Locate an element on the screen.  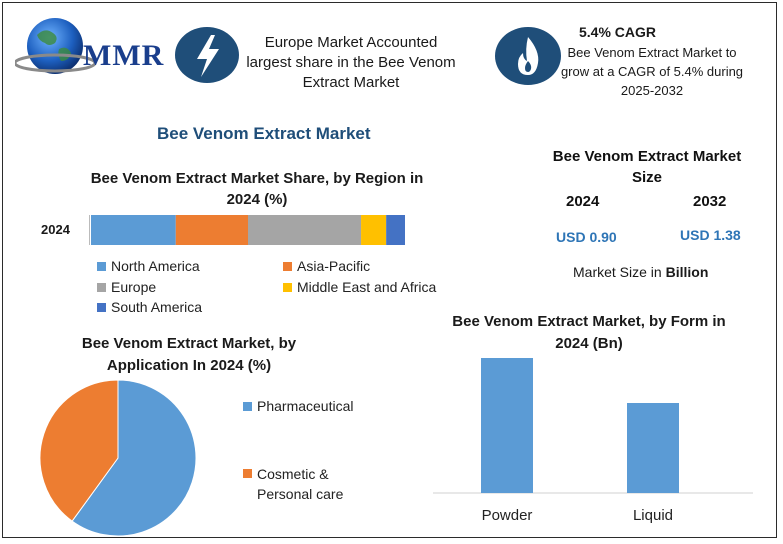
region-legend-north-america: North America is located at coordinates (148, 266).